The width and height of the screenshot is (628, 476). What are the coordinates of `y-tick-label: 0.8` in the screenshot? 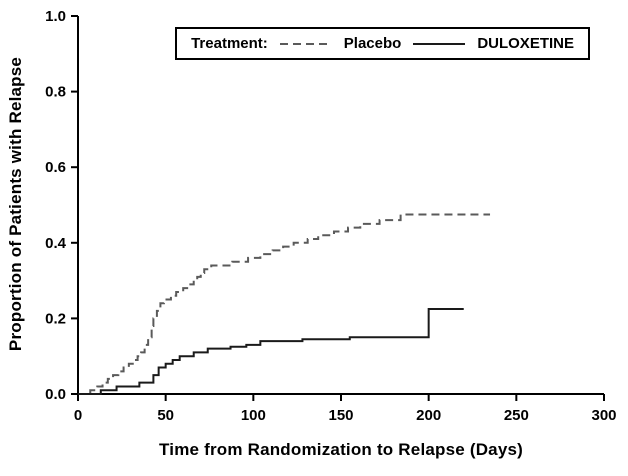 It's located at (55, 92).